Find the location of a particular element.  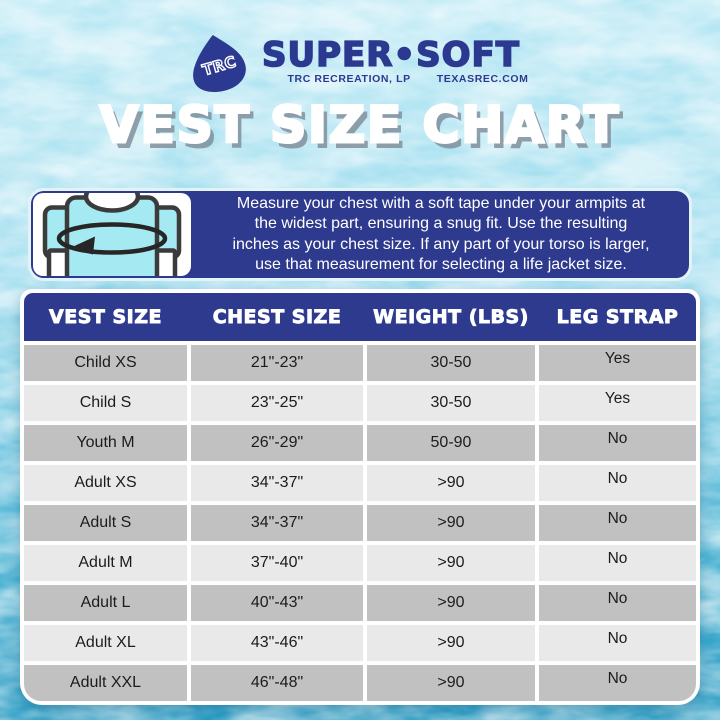

header-chest-size: CHEST SIZE is located at coordinates (277, 317).